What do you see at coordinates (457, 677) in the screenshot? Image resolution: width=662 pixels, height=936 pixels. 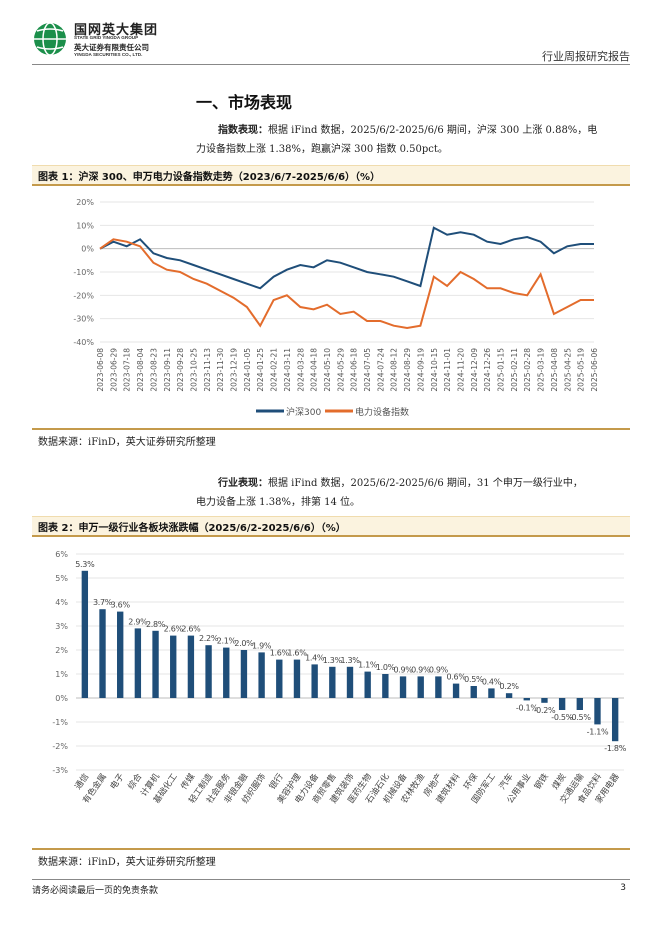 I see `bar-value-label: 0.6%` at bounding box center [457, 677].